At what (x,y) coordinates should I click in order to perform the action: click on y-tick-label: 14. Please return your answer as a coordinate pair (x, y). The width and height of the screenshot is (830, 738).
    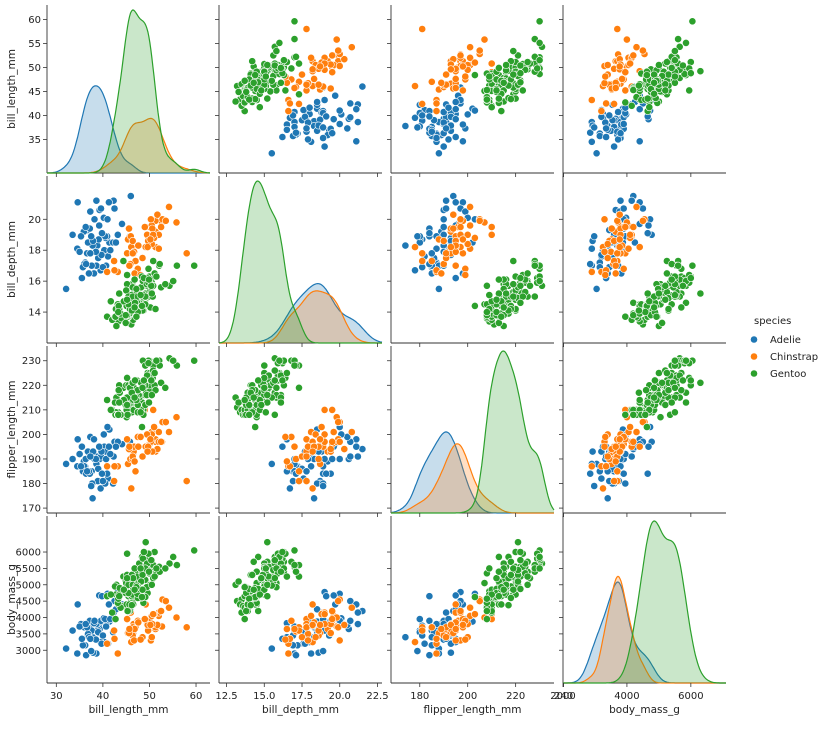
    Looking at the image, I should click on (34, 313).